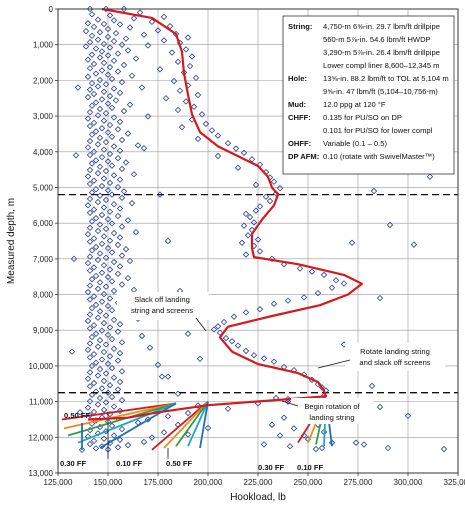 This screenshot has height=508, width=465. What do you see at coordinates (108, 482) in the screenshot?
I see `x-tick-label: 150,000` at bounding box center [108, 482].